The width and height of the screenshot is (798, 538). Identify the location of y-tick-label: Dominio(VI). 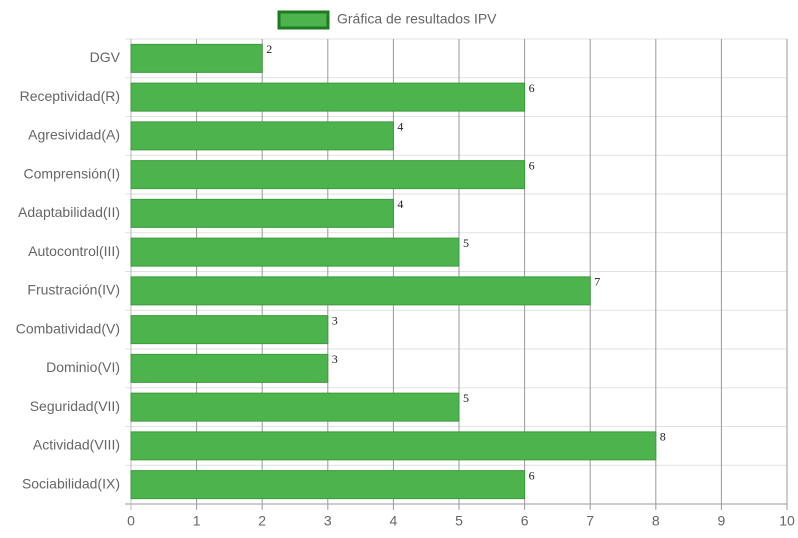
(83, 367).